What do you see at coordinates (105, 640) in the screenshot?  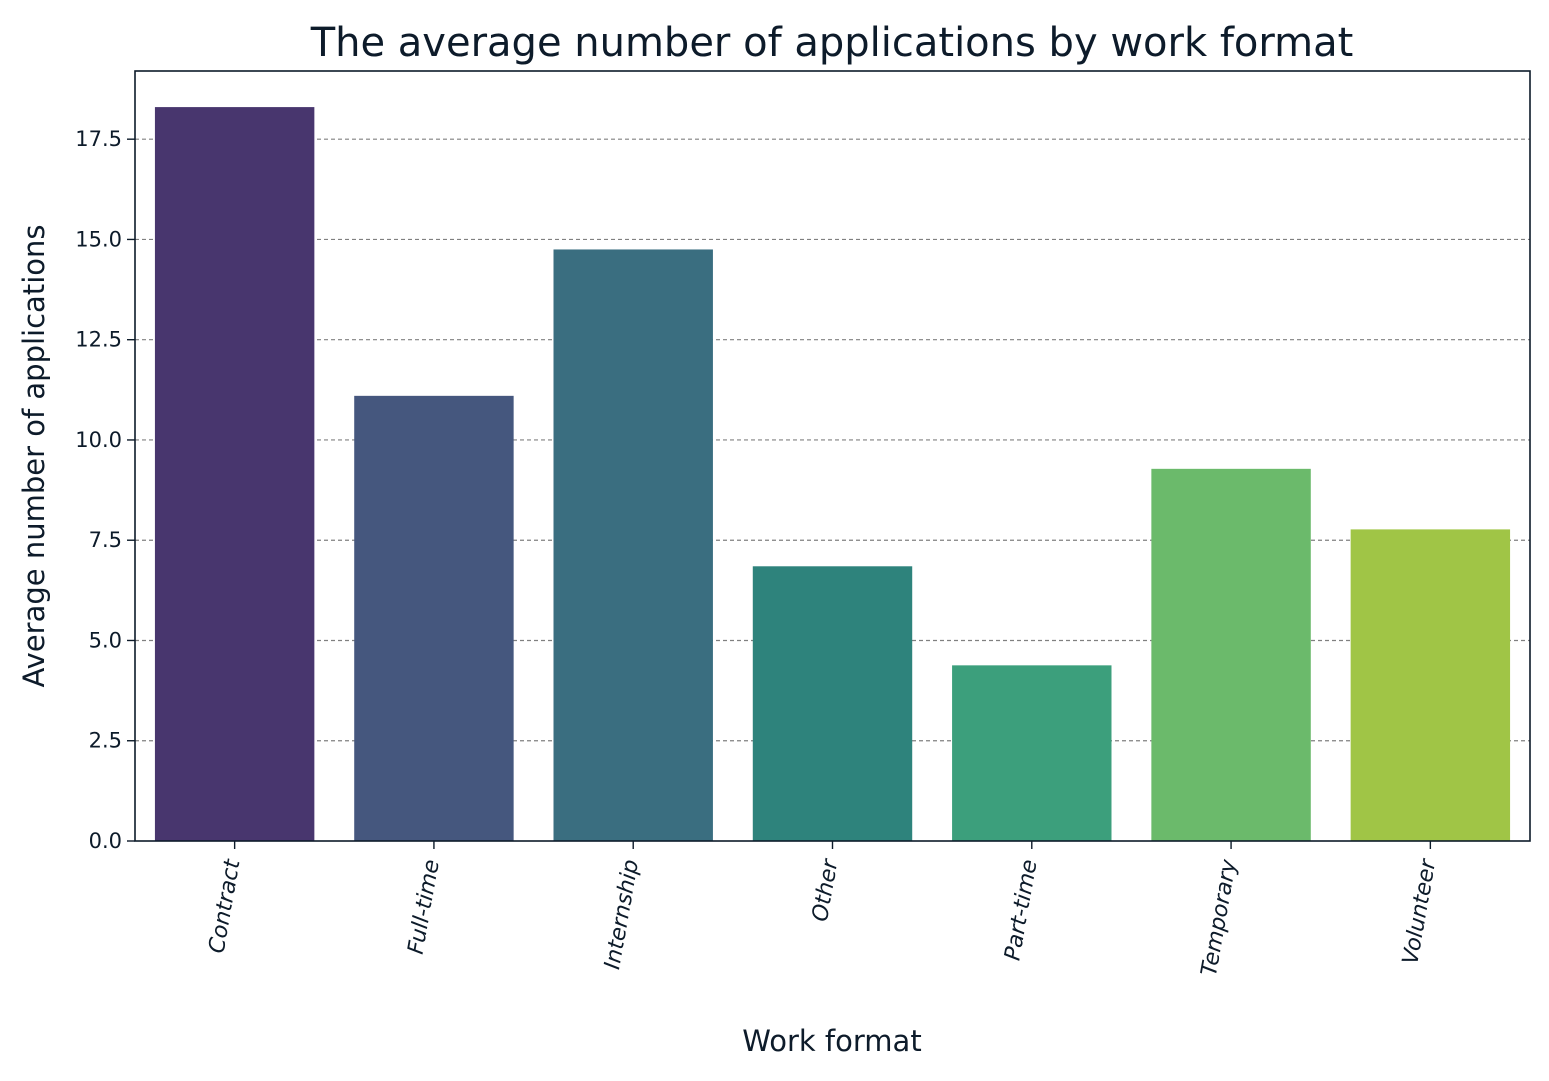 I see `y-tick-label: 5.0` at bounding box center [105, 640].